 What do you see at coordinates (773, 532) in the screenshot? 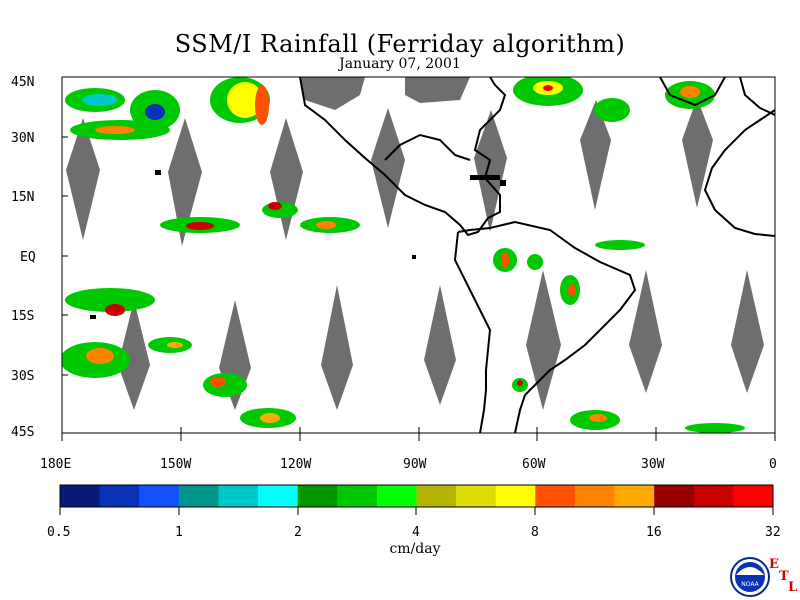
I see `colorbar-label-32: 32` at bounding box center [773, 532].